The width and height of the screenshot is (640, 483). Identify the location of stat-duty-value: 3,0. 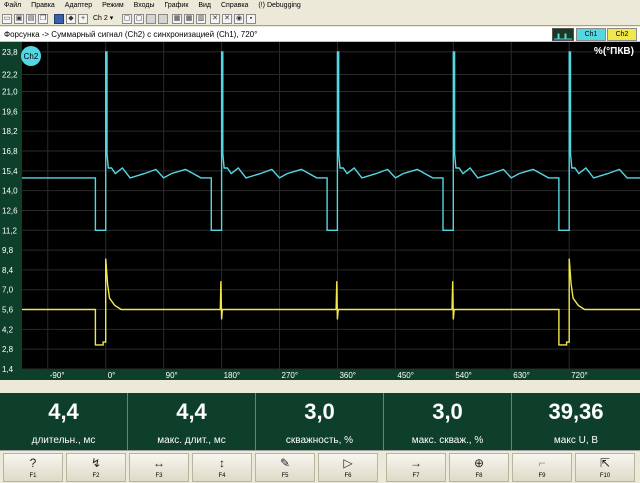
(319, 411).